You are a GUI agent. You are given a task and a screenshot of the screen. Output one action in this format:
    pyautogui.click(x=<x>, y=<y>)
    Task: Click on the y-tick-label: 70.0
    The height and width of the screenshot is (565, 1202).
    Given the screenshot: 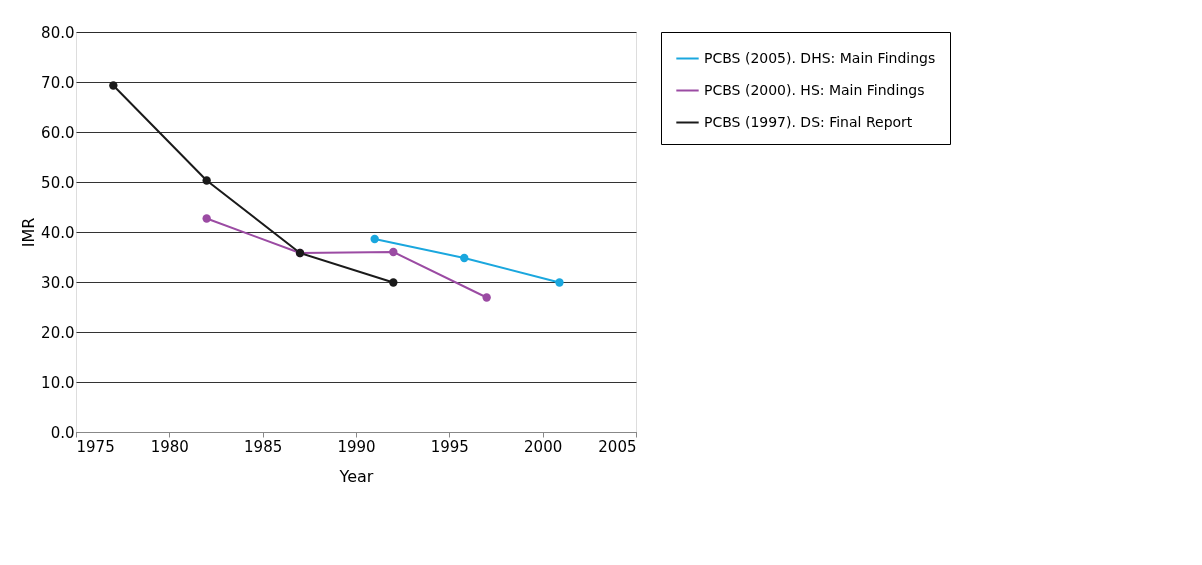 What is the action you would take?
    pyautogui.click(x=58, y=82)
    